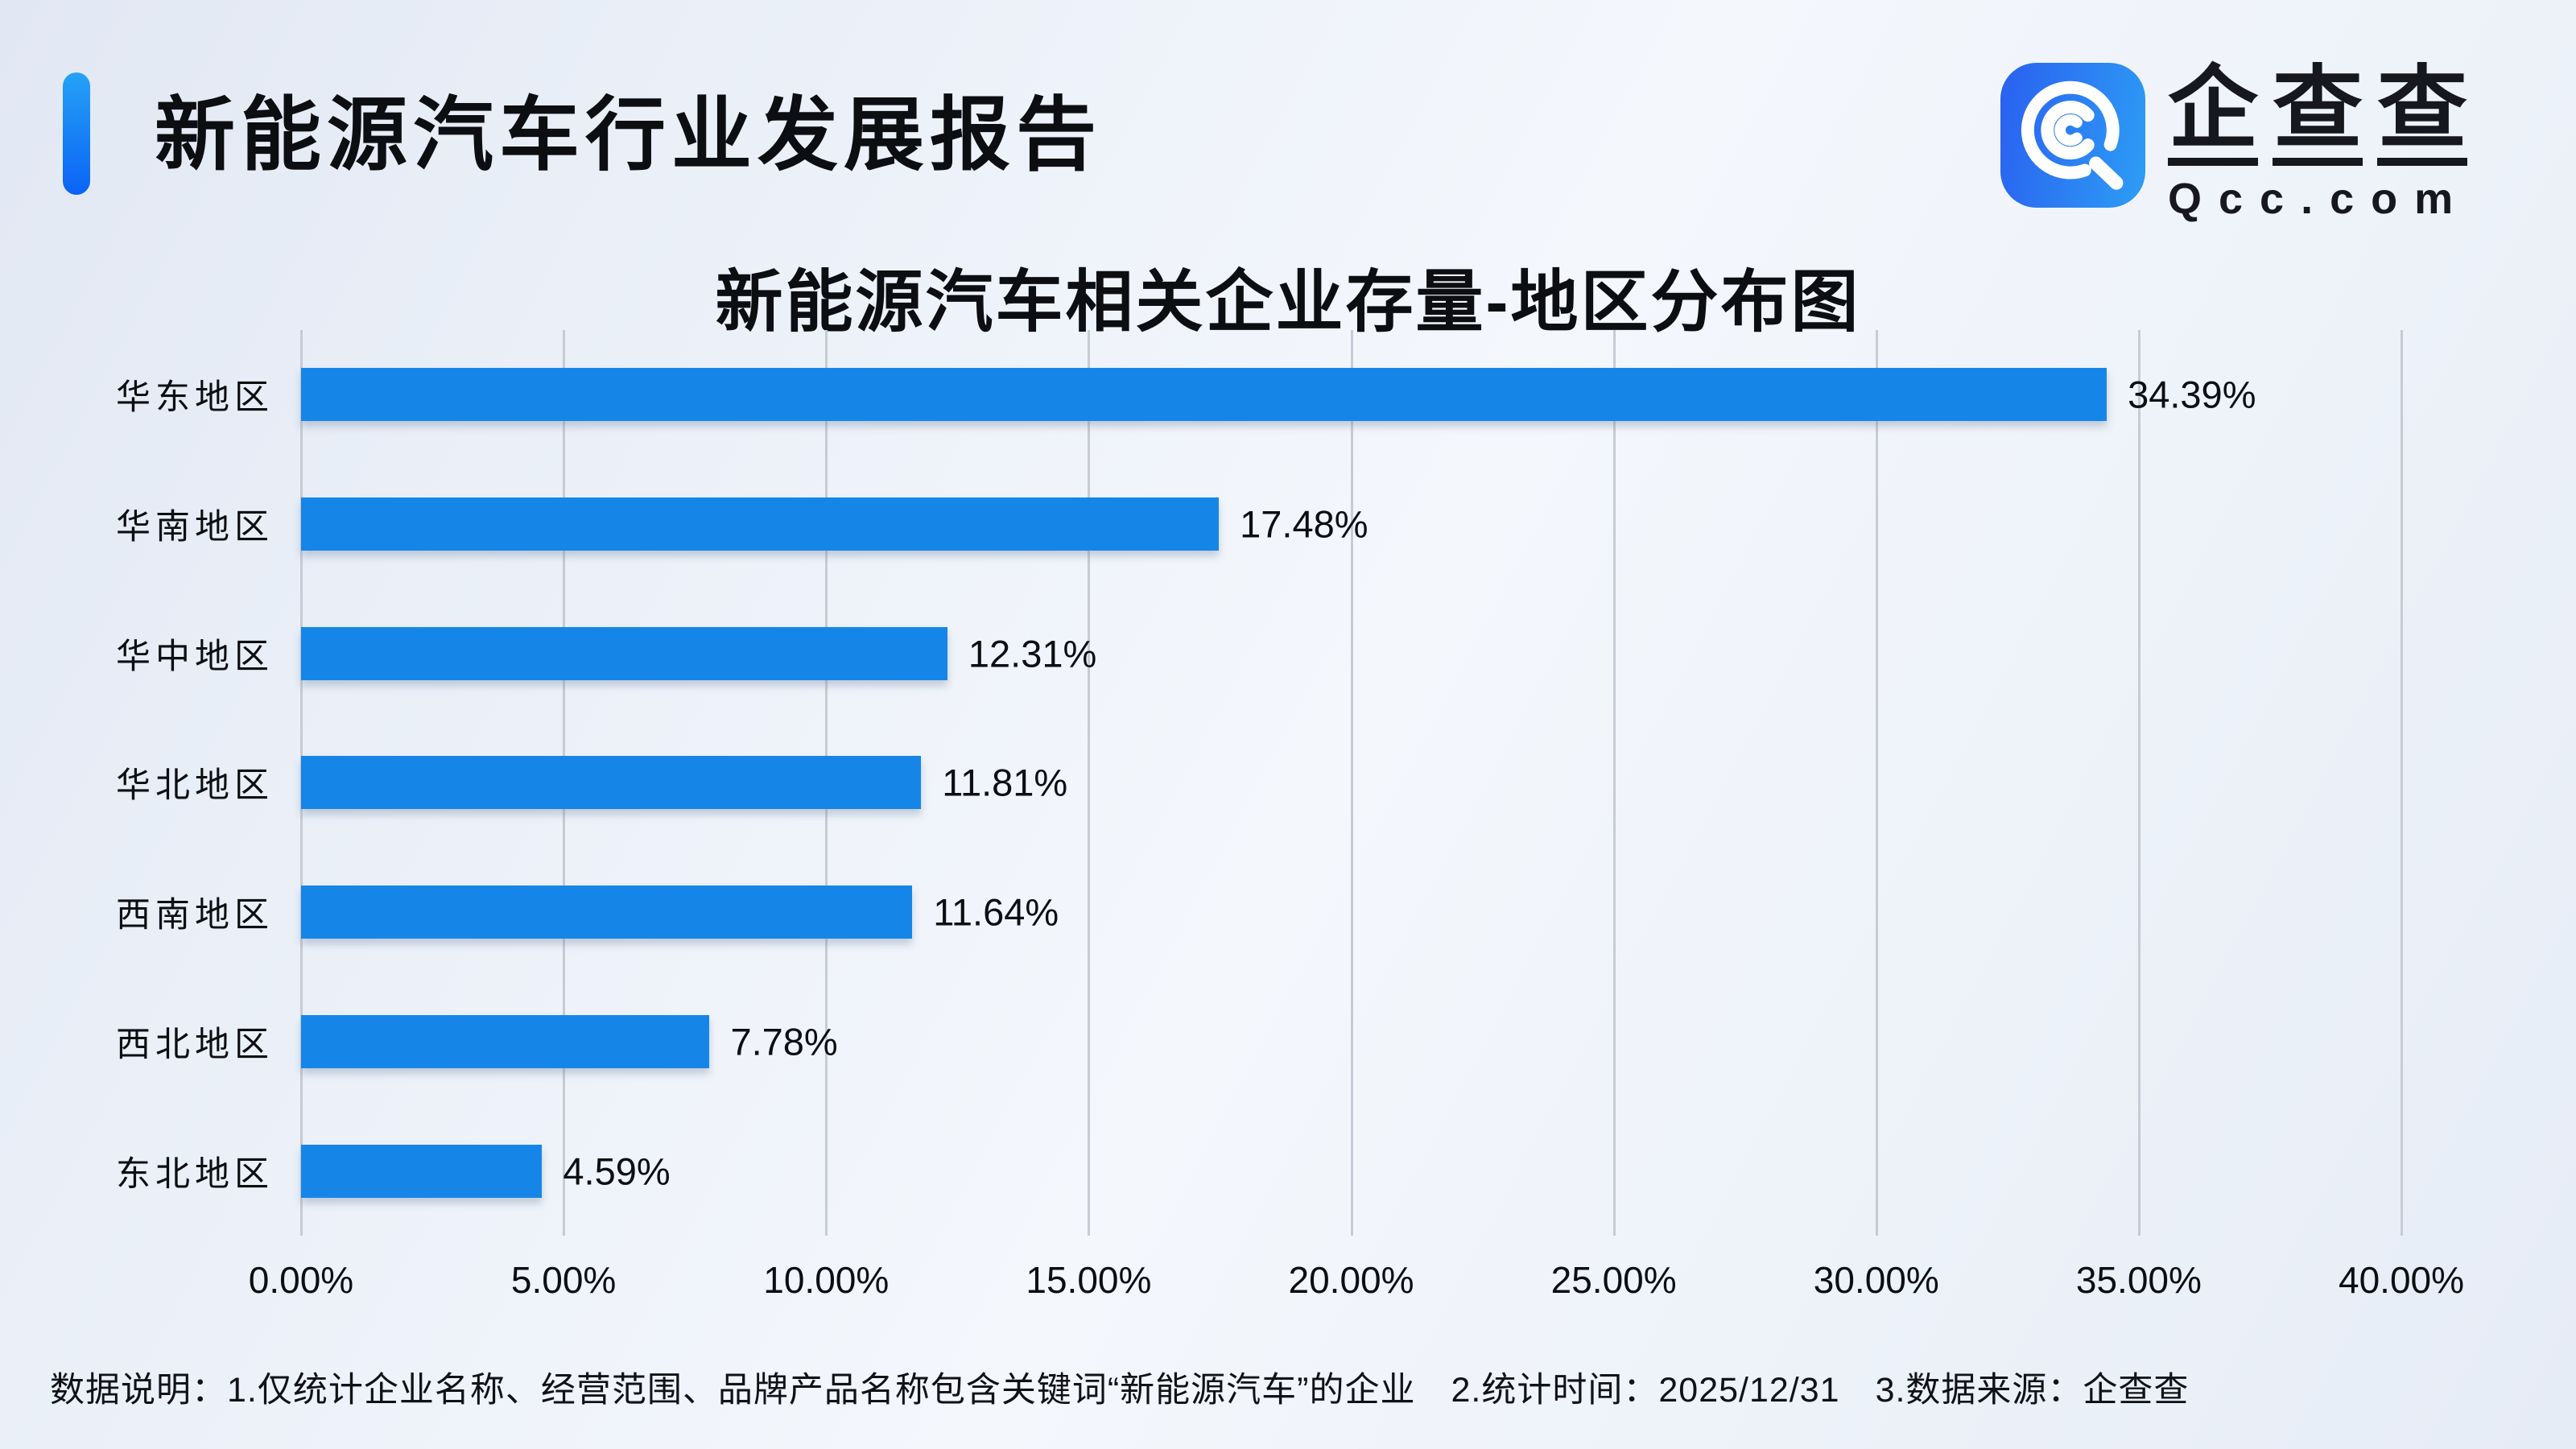 This screenshot has height=1449, width=2576. I want to click on bar-row: 4.59%, so click(1351, 1171).